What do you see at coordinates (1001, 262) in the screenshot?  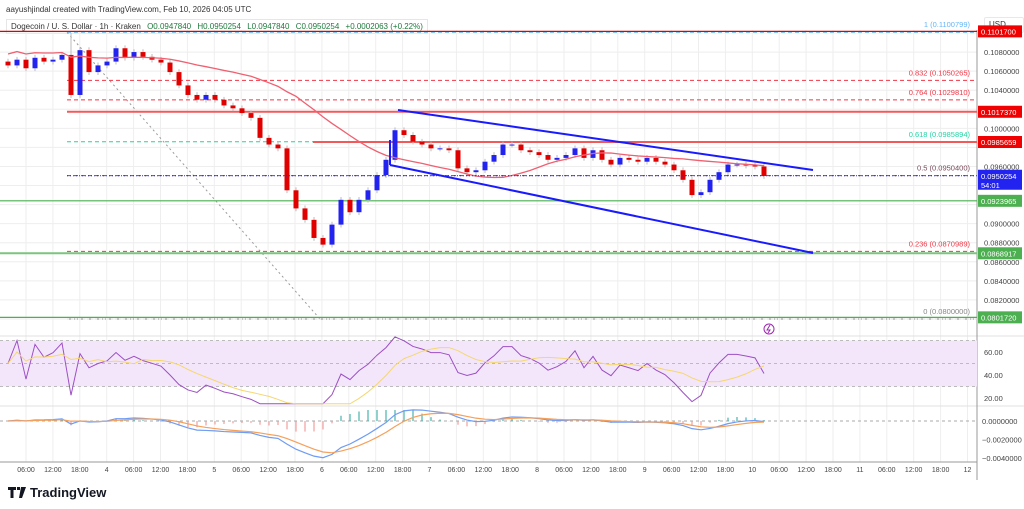 I see `price-tick-label: 0.0860000` at bounding box center [1001, 262].